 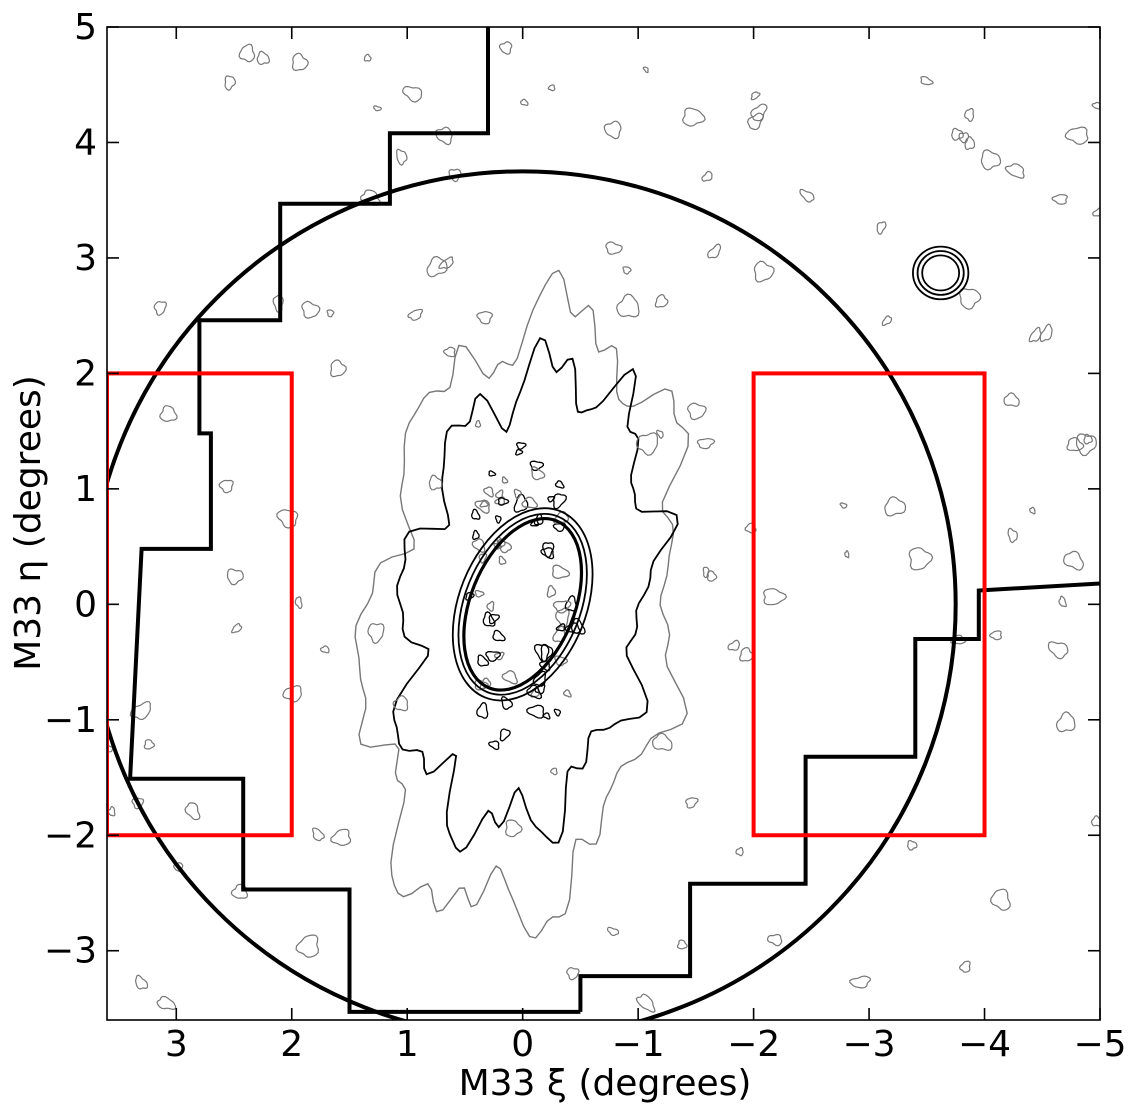 What do you see at coordinates (85, 258) in the screenshot?
I see `y-tick-label: 3` at bounding box center [85, 258].